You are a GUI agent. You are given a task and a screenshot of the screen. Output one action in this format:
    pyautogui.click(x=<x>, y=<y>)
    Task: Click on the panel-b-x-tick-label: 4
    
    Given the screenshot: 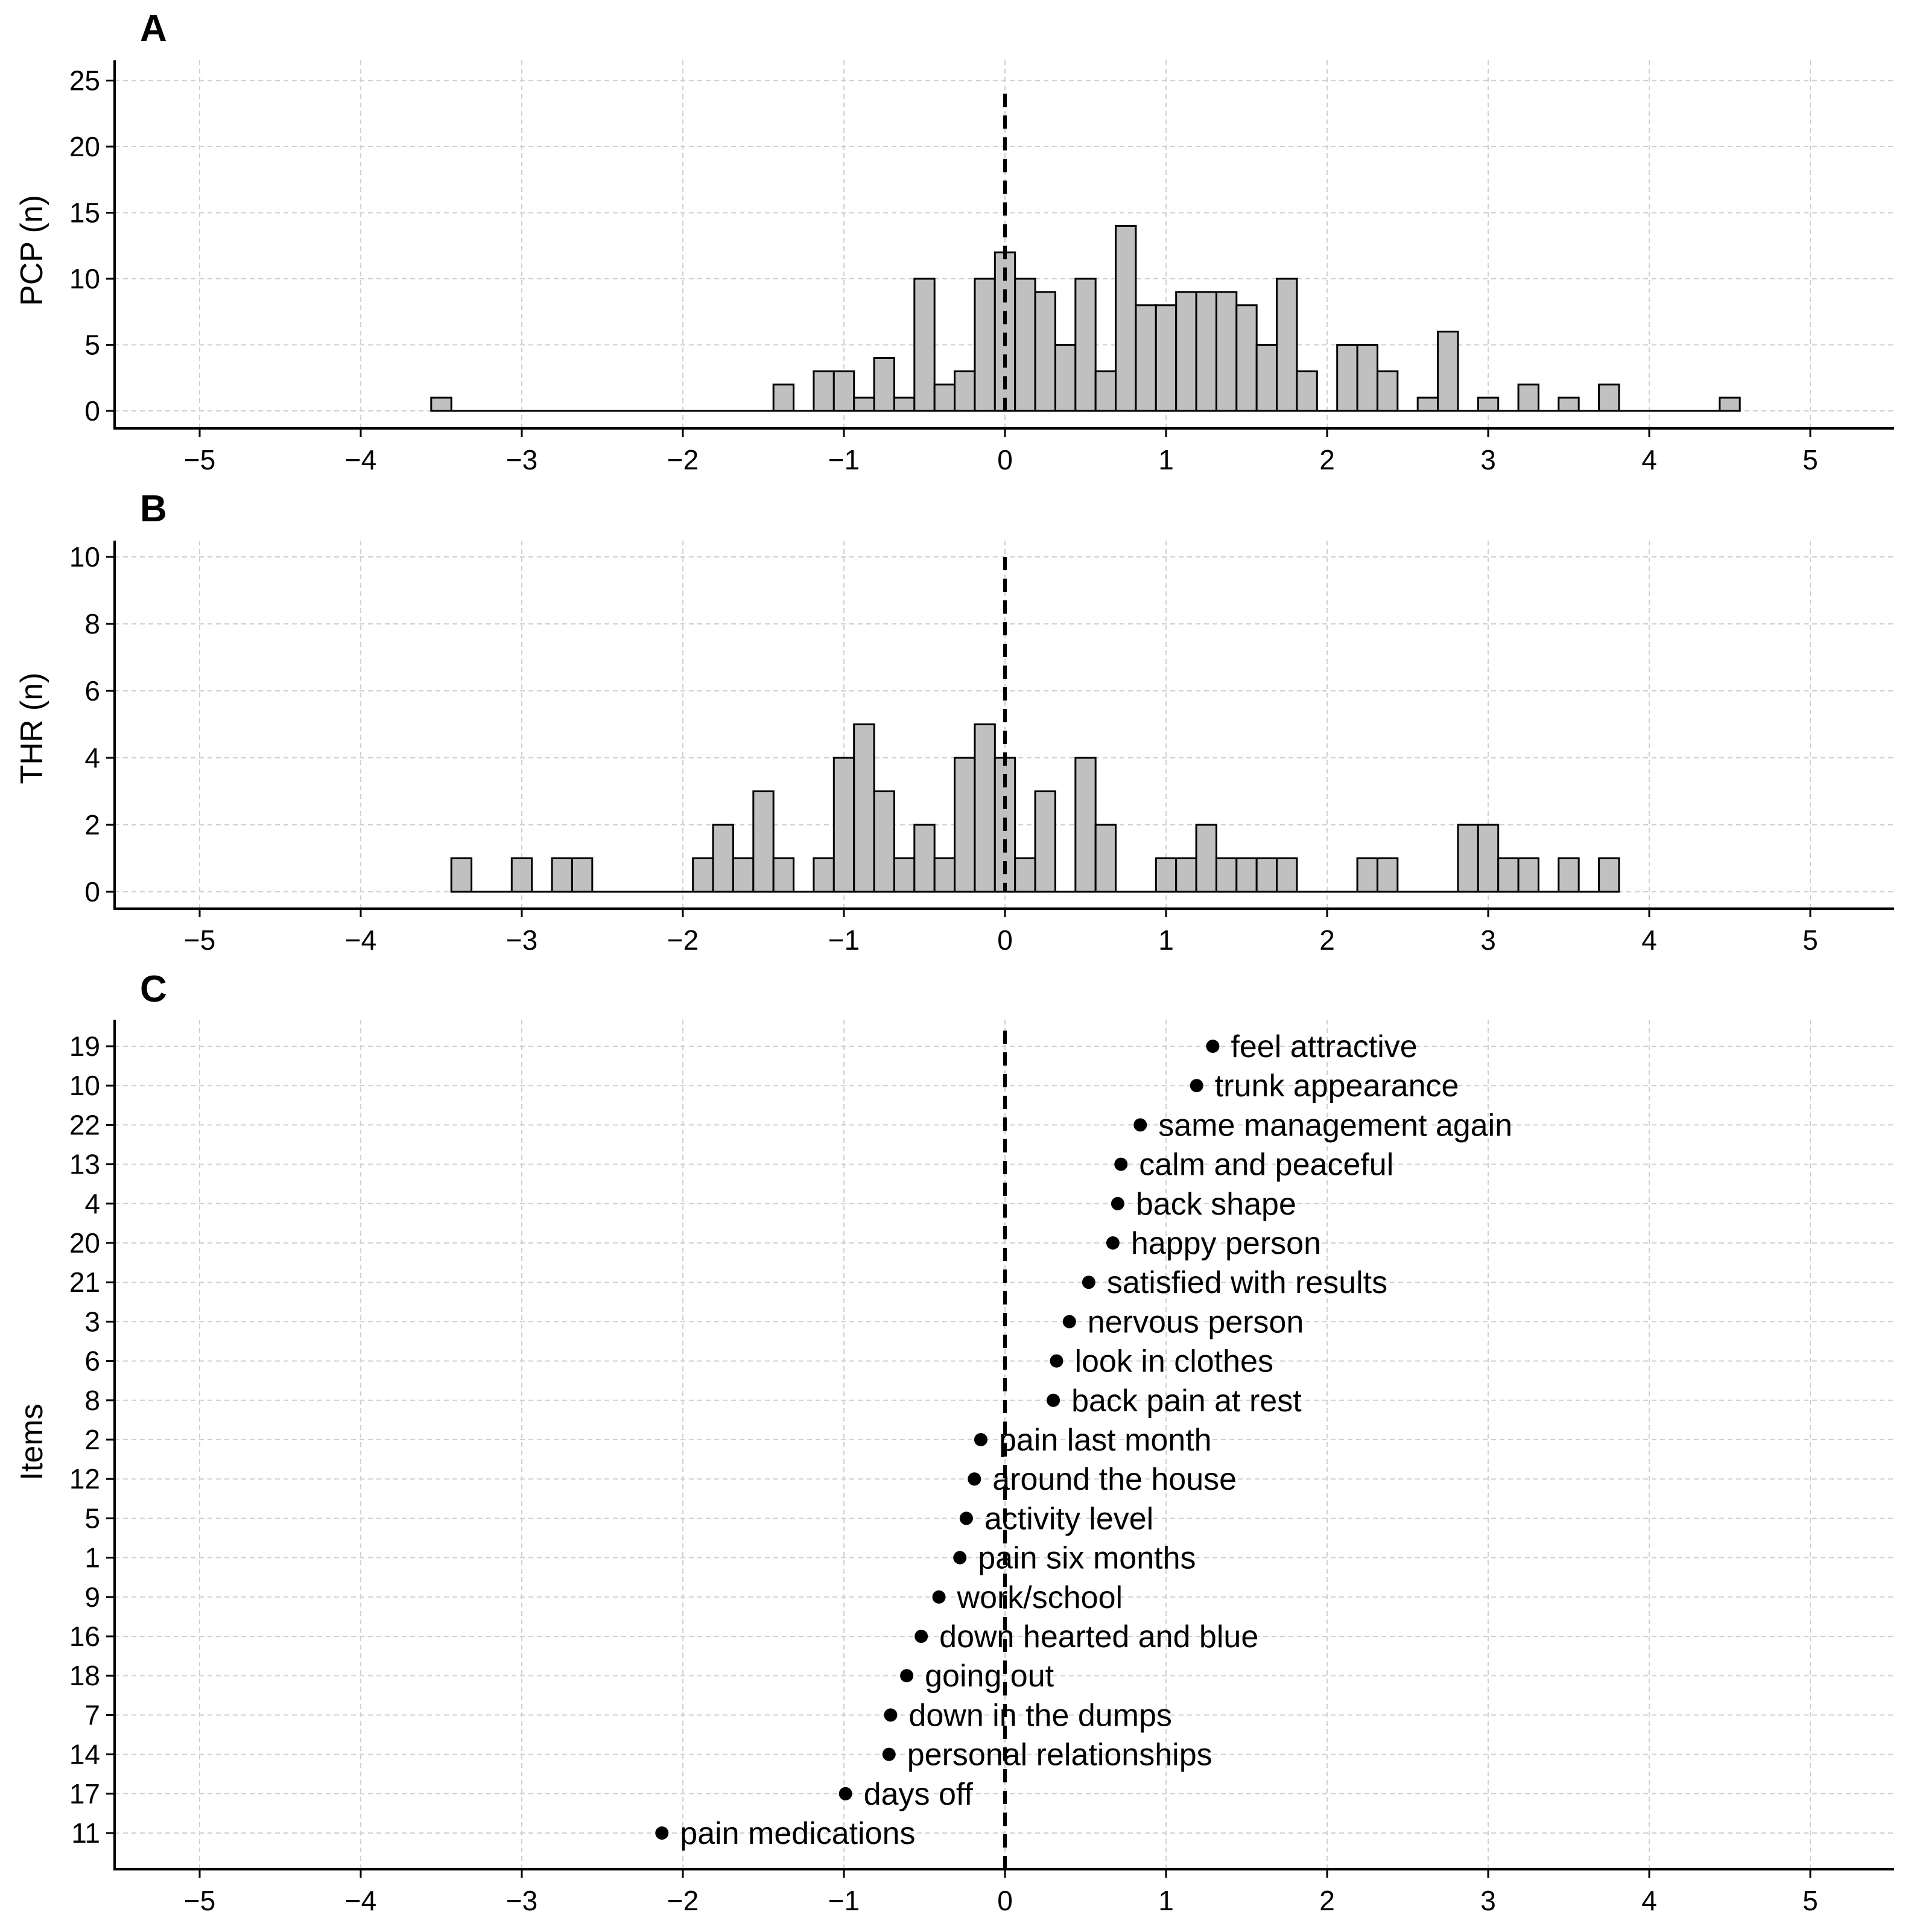 What is the action you would take?
    pyautogui.click(x=1649, y=940)
    